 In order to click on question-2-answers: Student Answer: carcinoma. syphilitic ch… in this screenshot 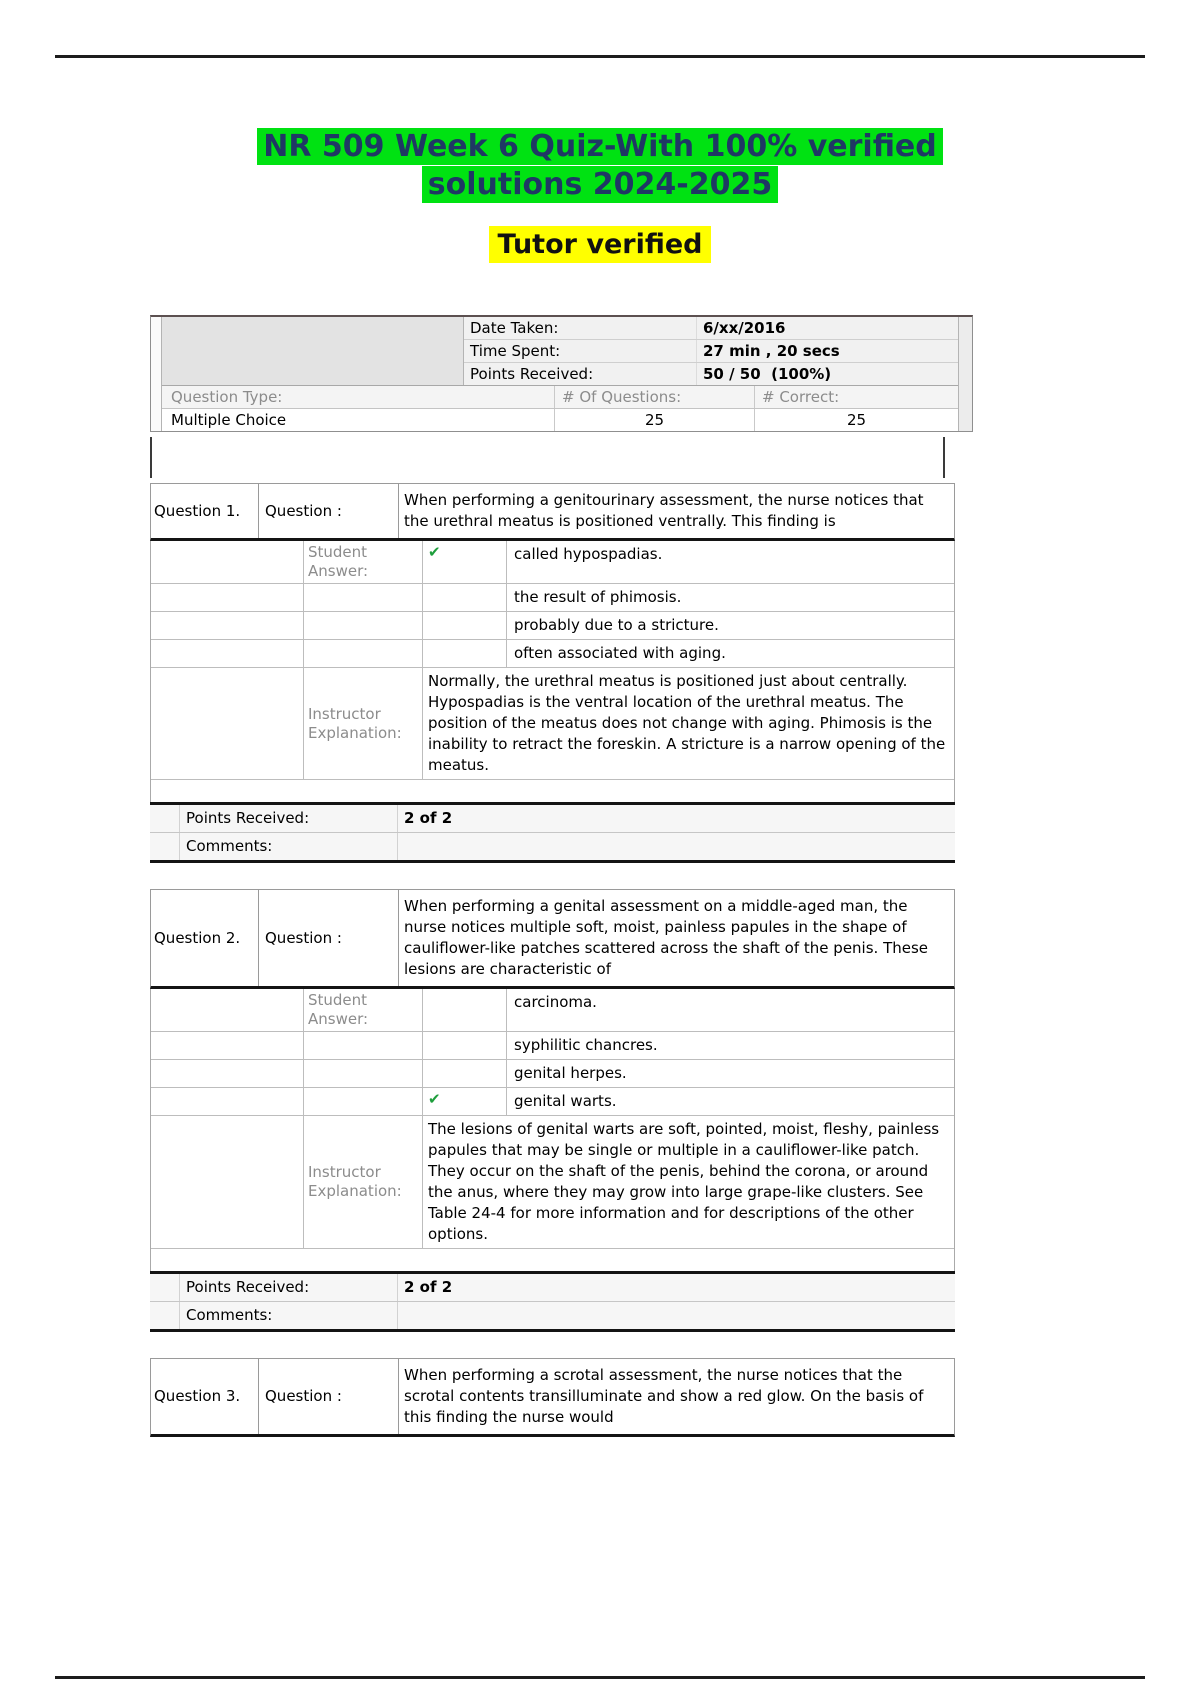, I will do `click(552, 1130)`.